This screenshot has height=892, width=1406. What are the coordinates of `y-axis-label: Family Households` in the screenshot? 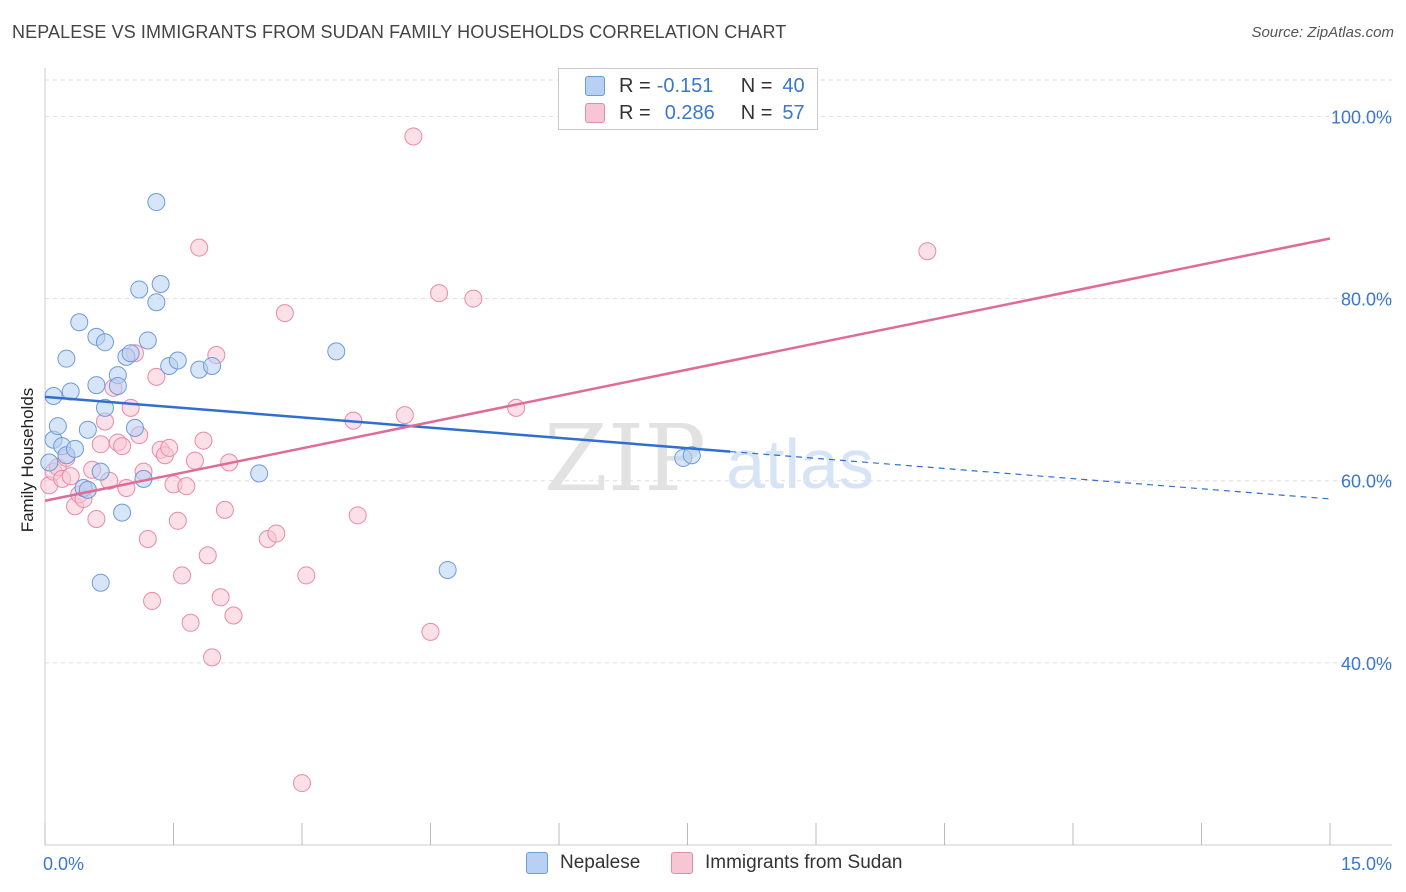 It's located at (27, 460).